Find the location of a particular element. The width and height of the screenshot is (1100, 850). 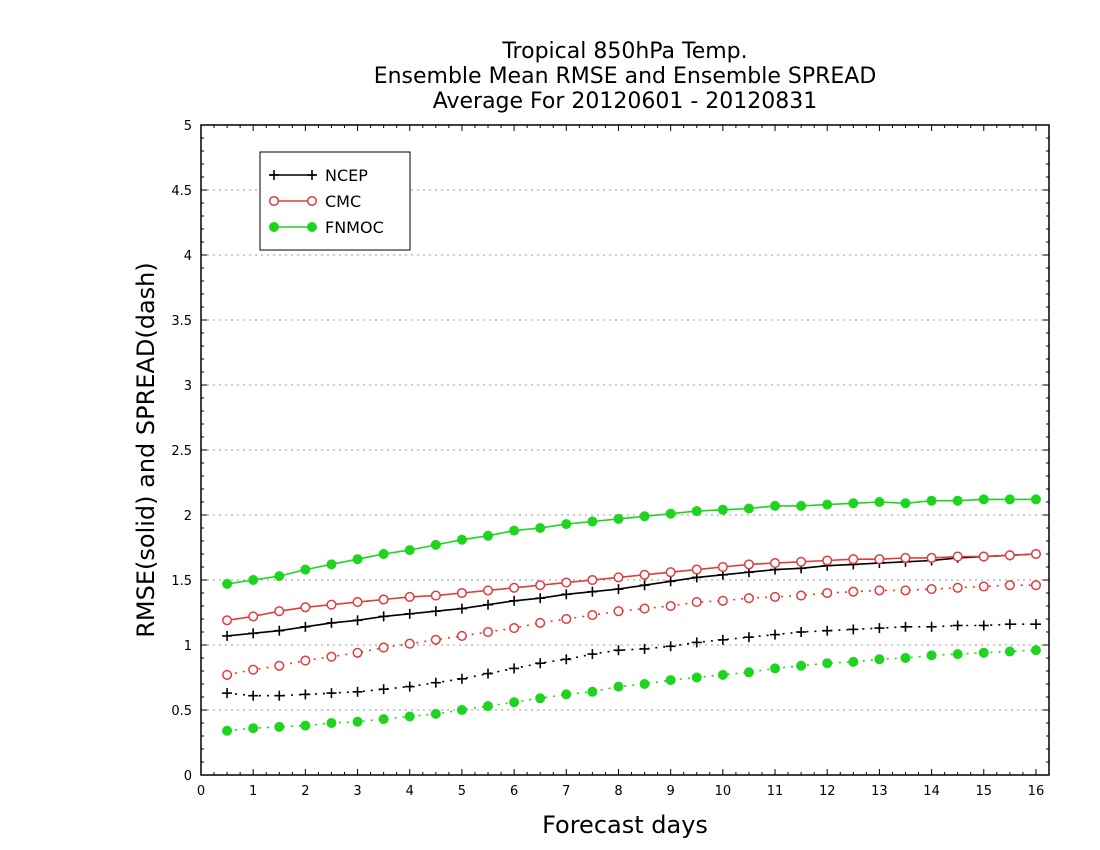

legend-marker-ncep-start is located at coordinates (274, 175).